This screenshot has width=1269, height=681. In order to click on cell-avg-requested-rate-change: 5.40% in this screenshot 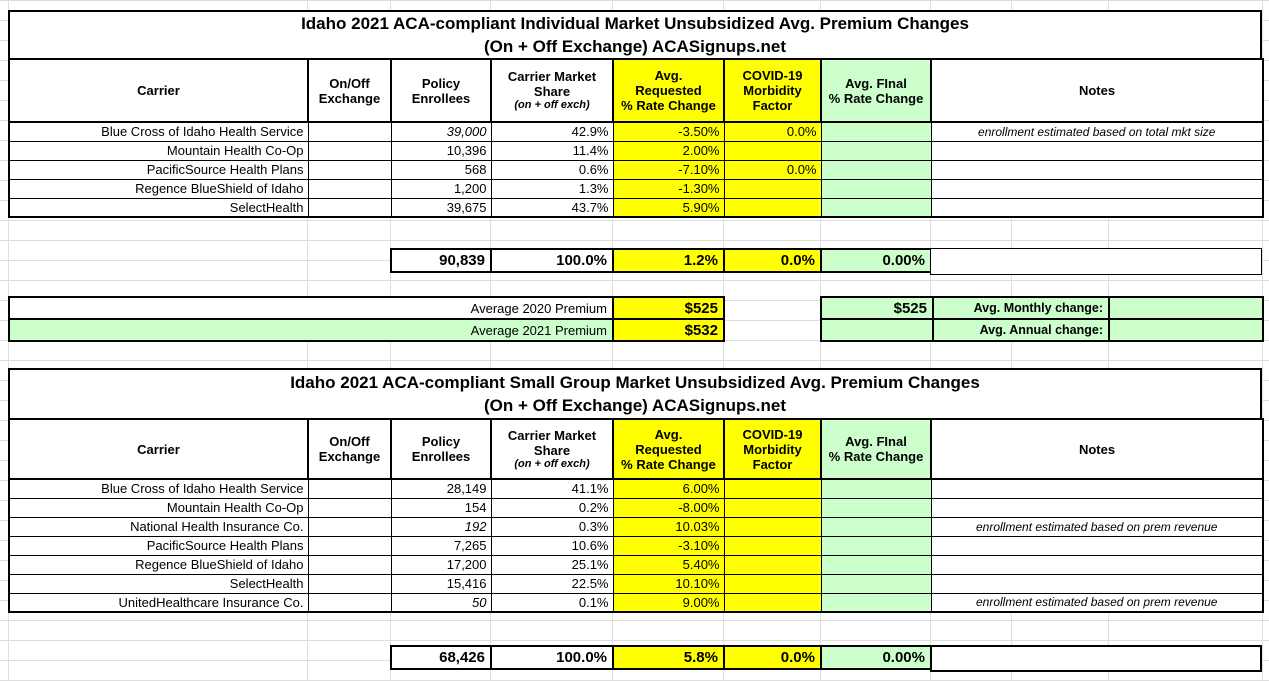, I will do `click(668, 564)`.